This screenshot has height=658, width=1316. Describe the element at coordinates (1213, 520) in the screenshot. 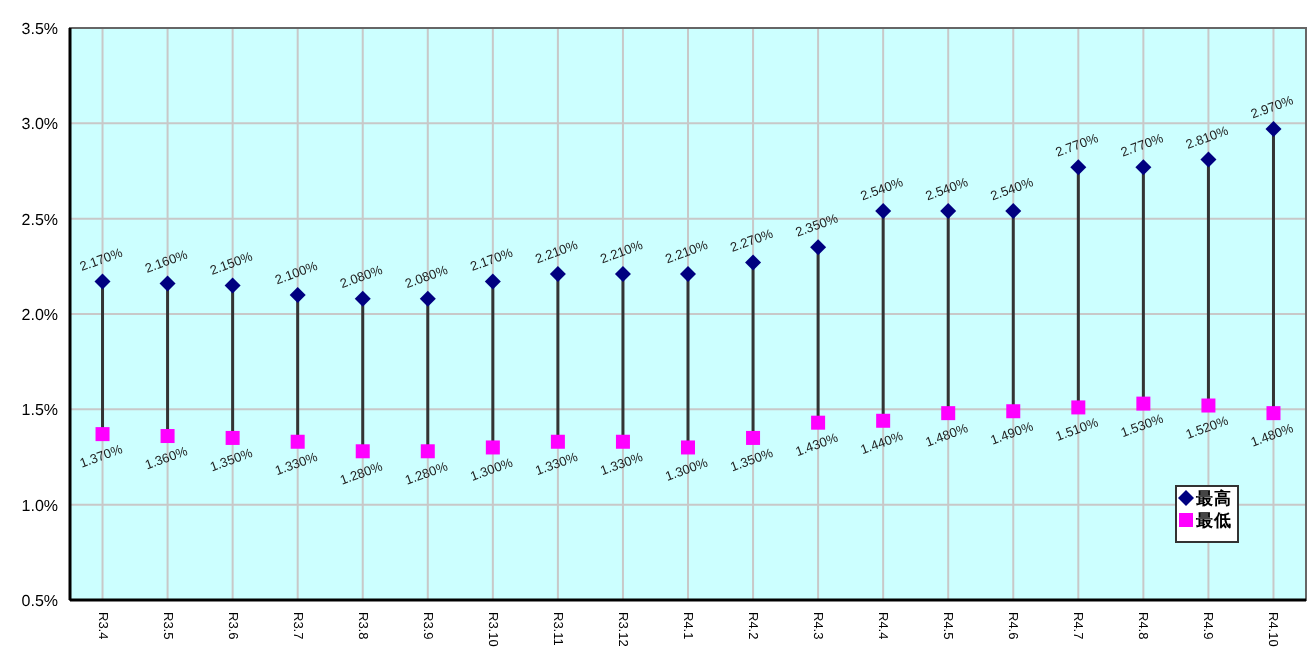

I see `legend-label: 最低` at that location.